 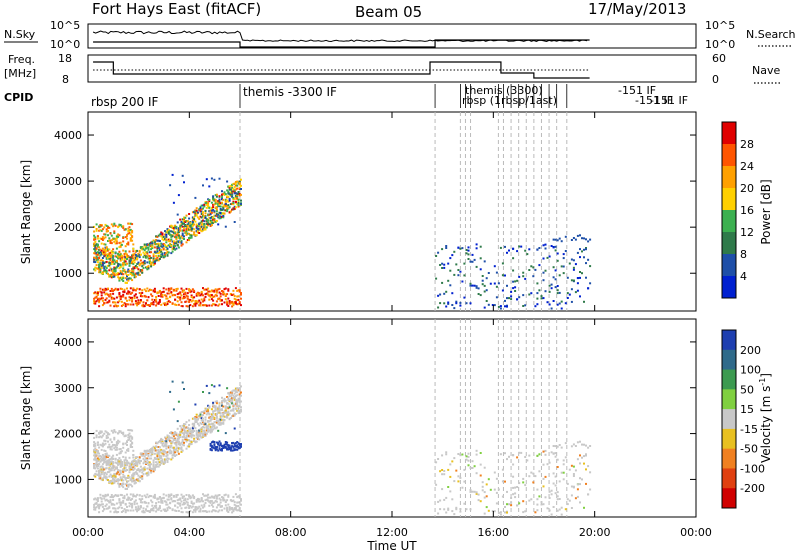 I want to click on colorbar-frame, so click(x=729, y=210).